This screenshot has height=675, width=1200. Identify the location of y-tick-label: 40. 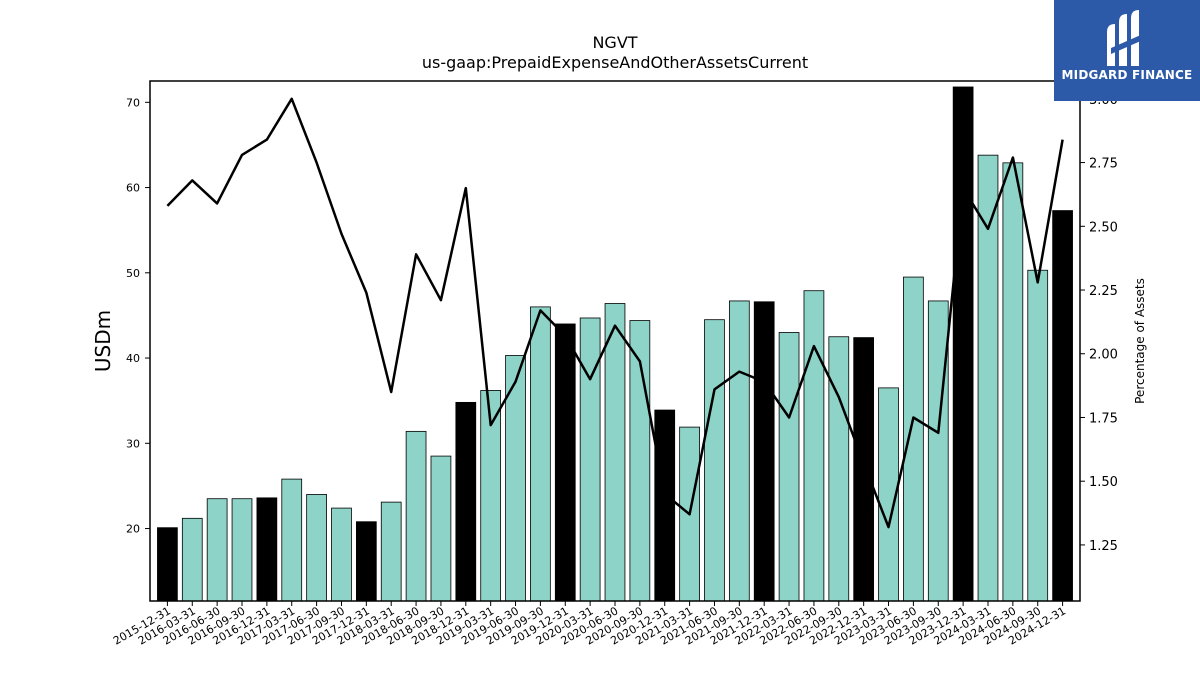
(133, 358).